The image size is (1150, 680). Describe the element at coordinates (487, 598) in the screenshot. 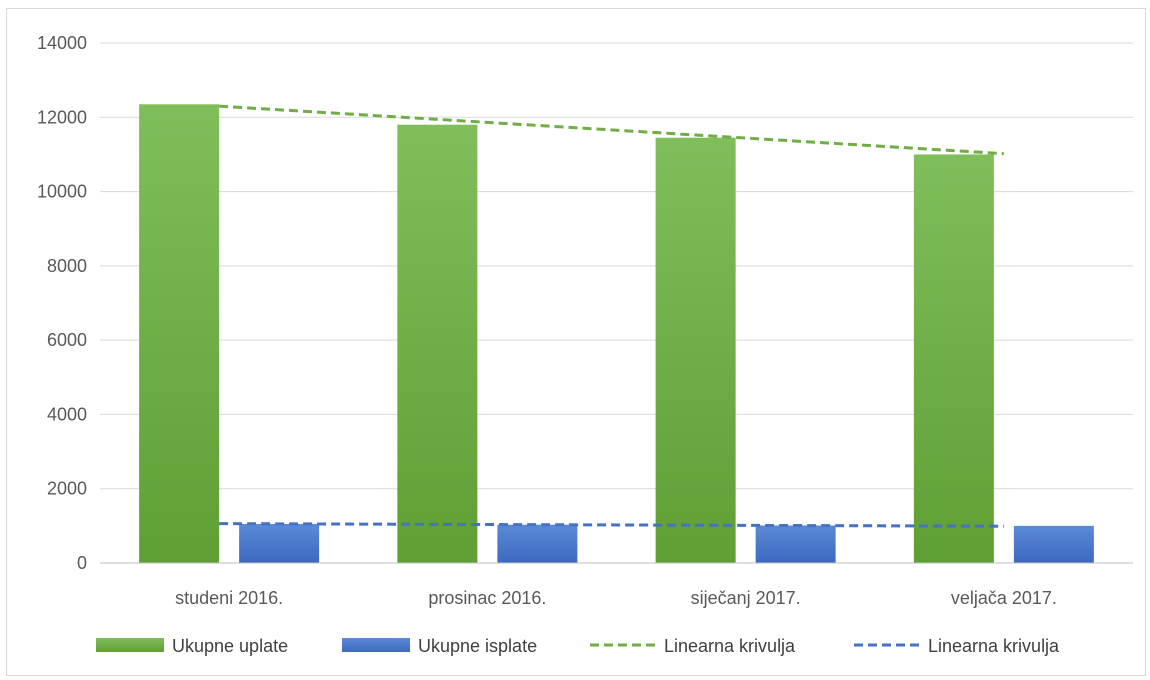

I see `x-tick-label: prosinac 2016.` at that location.